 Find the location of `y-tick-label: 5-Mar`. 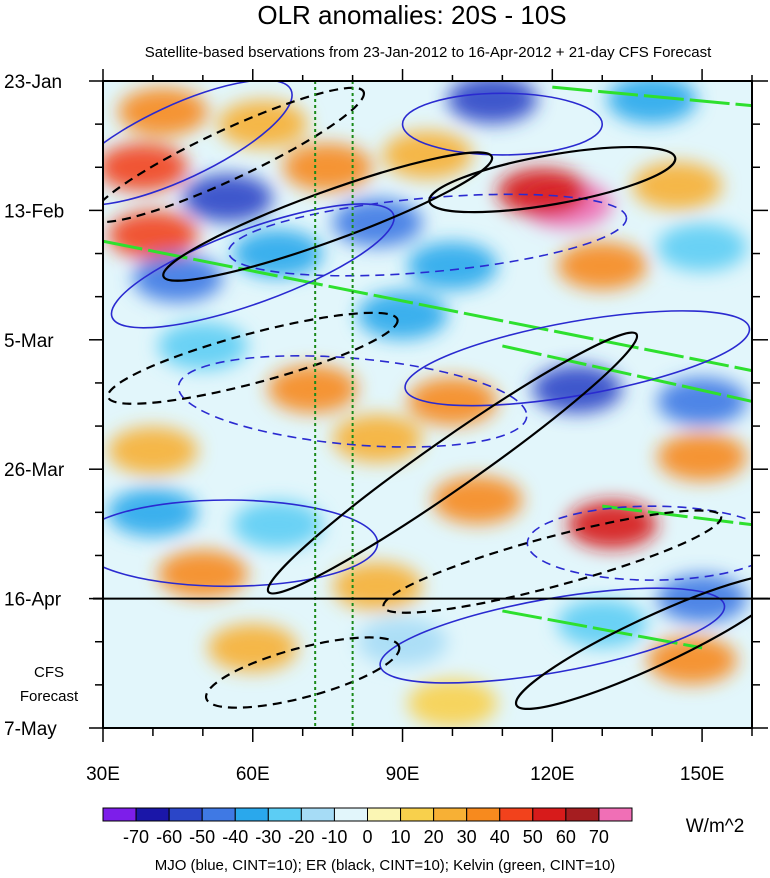

y-tick-label: 5-Mar is located at coordinates (29, 341).